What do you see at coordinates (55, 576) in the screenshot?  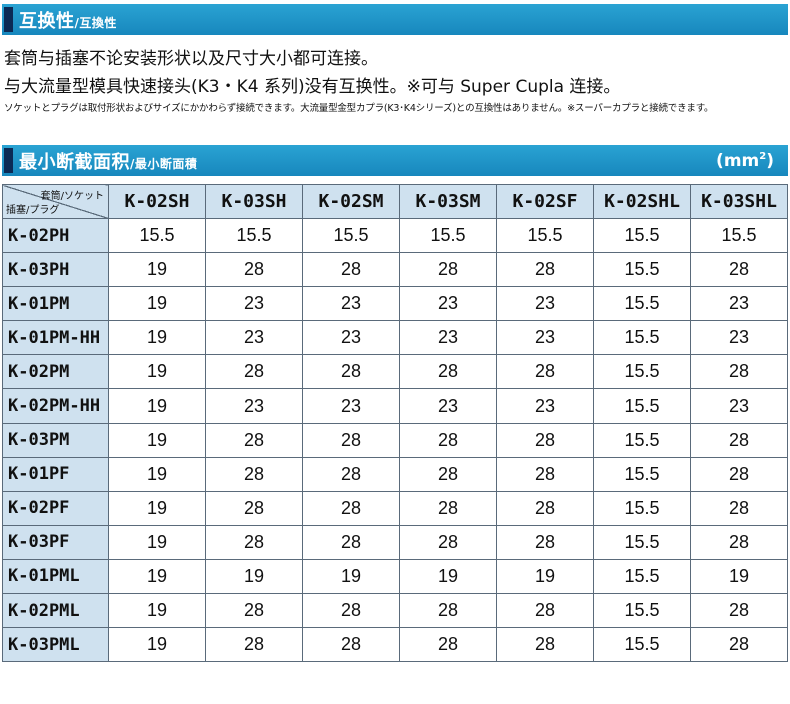 I see `row-header: K-01PML` at bounding box center [55, 576].